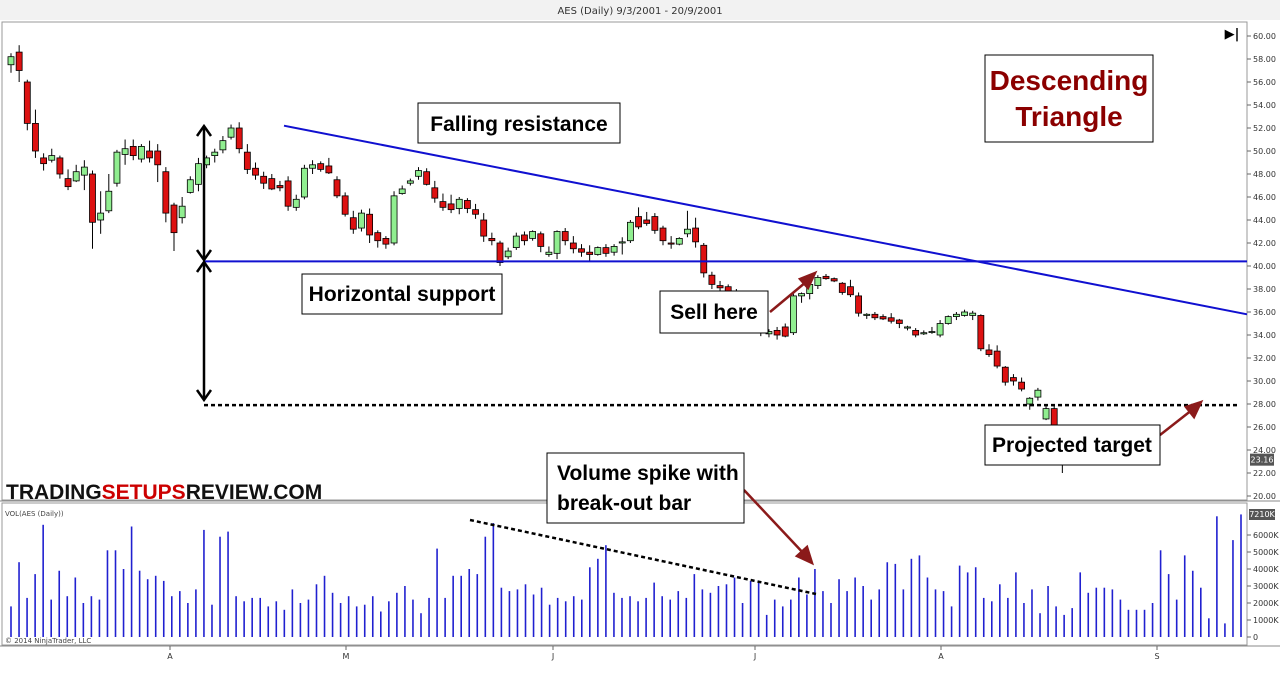  I want to click on price-tick-label: 42.00, so click(1264, 243).